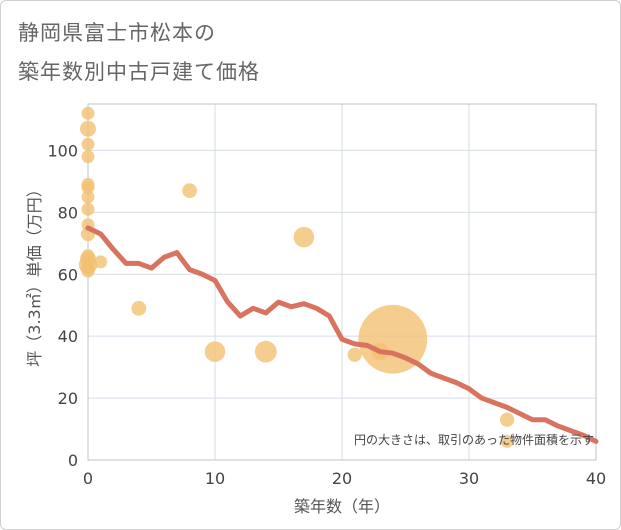 The image size is (621, 530). Describe the element at coordinates (139, 72) in the screenshot. I see `chart-title-line2: 築年数別中古戸建て価格` at that location.